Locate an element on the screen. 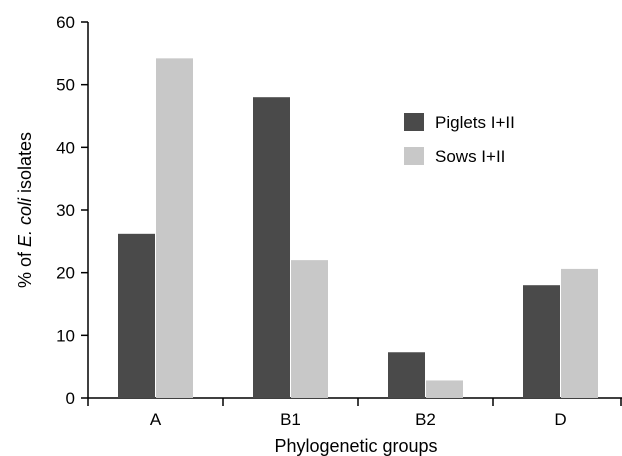 This screenshot has width=622, height=456. x-tick-label: B2 is located at coordinates (425, 419).